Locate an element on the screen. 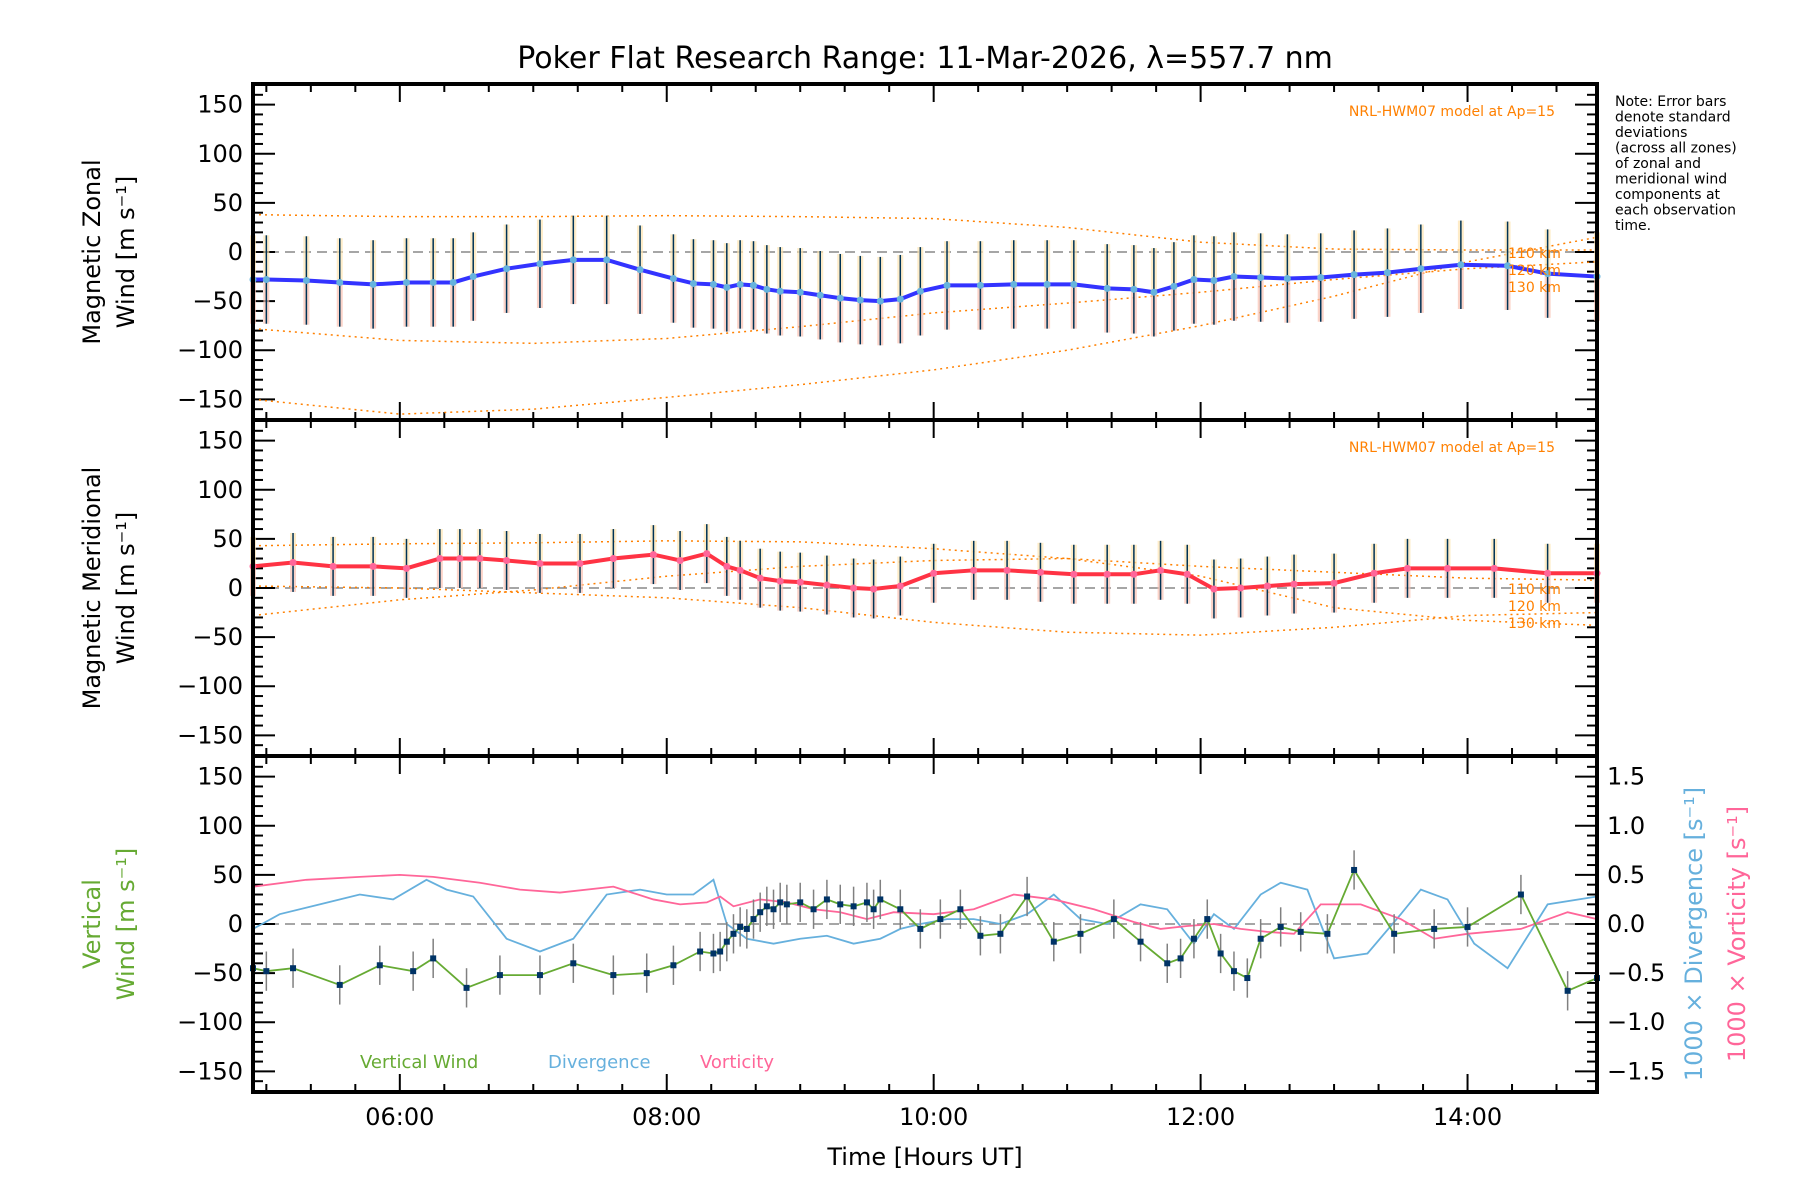 The image size is (1800, 1200). model-altitude-label: 130 km is located at coordinates (1534, 288).